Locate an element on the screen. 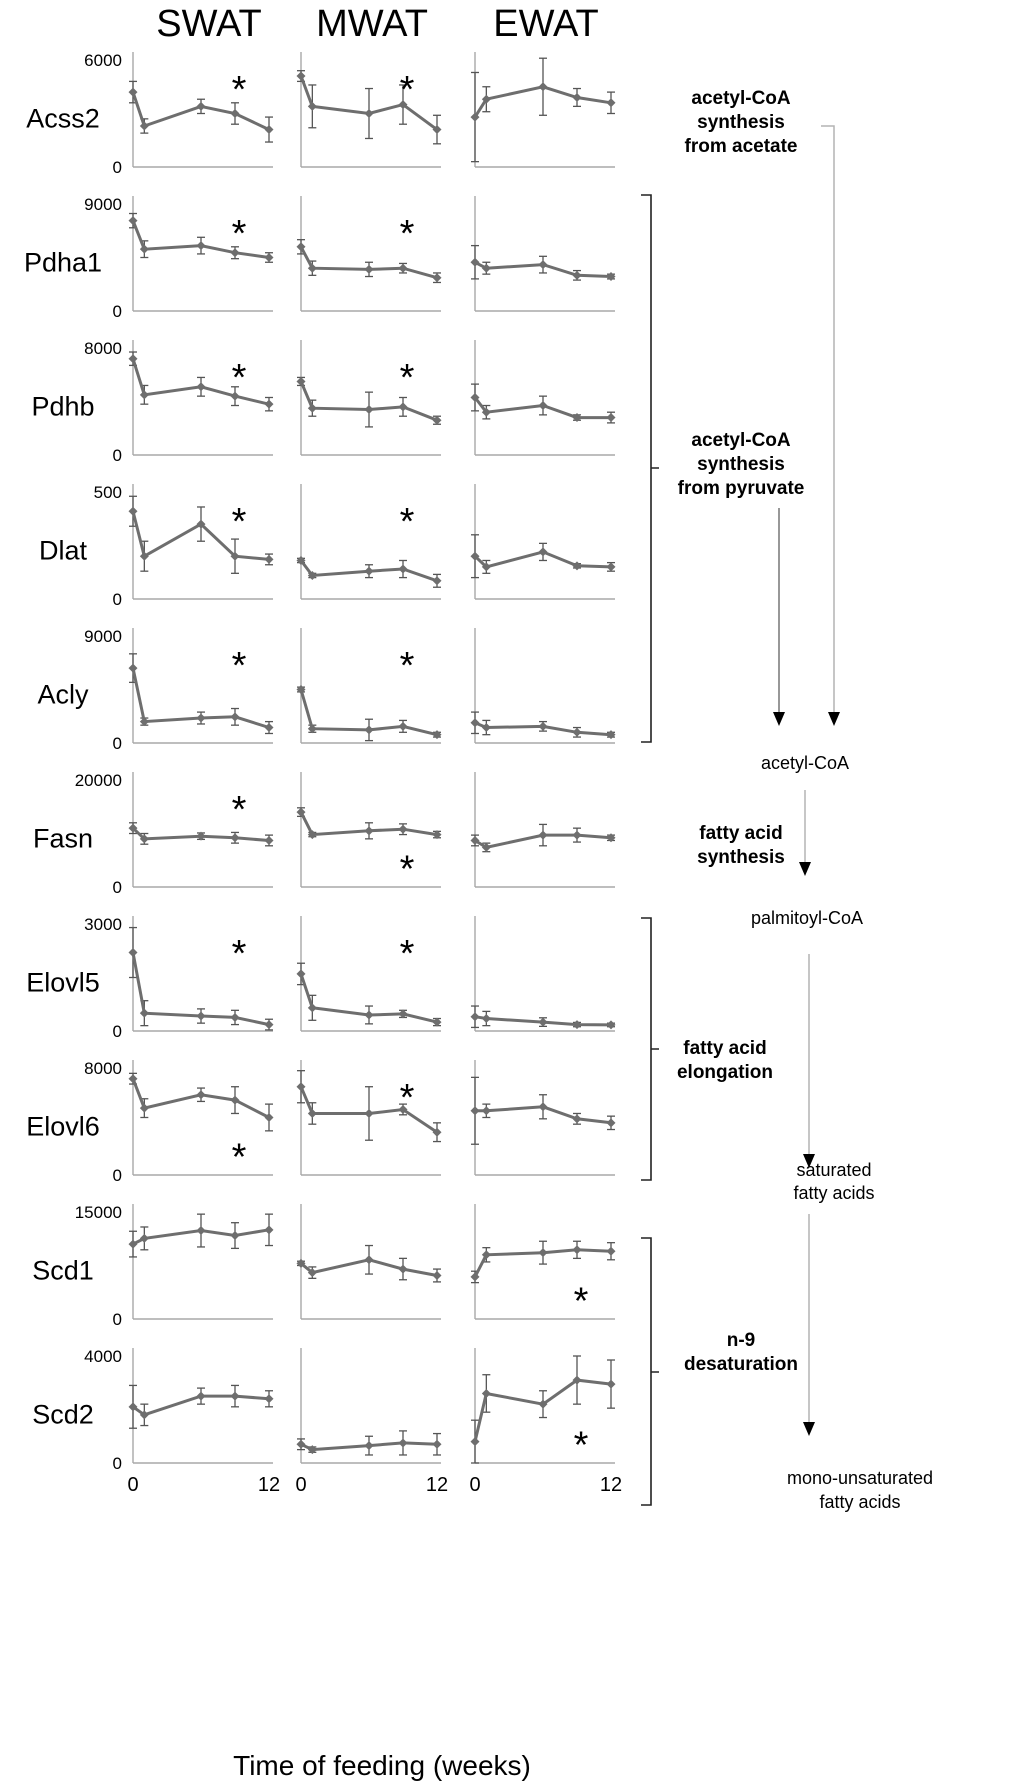 The width and height of the screenshot is (1022, 1791). panel-pdha1-mwat: * is located at coordinates (369, 254).